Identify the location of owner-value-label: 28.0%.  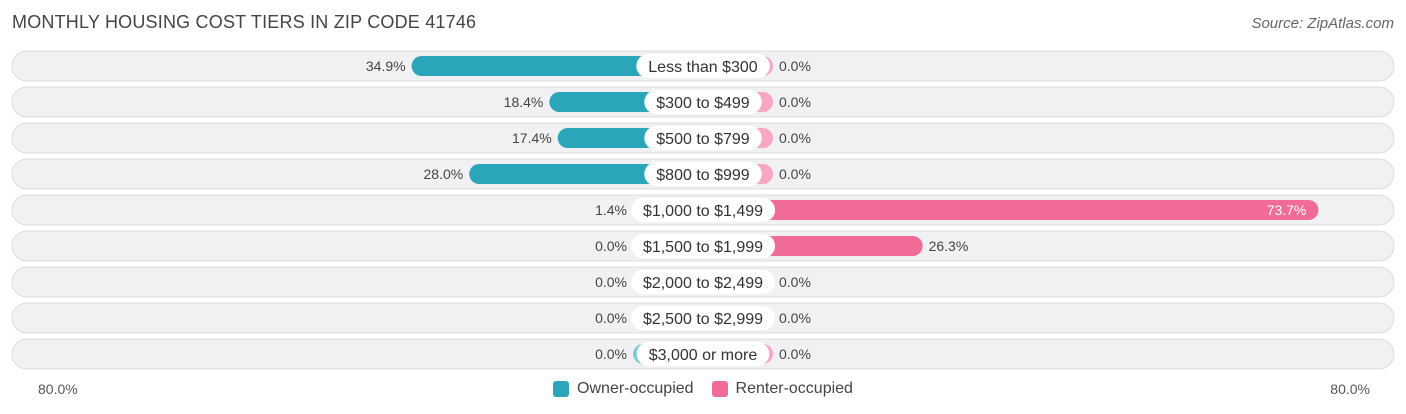
(443, 174).